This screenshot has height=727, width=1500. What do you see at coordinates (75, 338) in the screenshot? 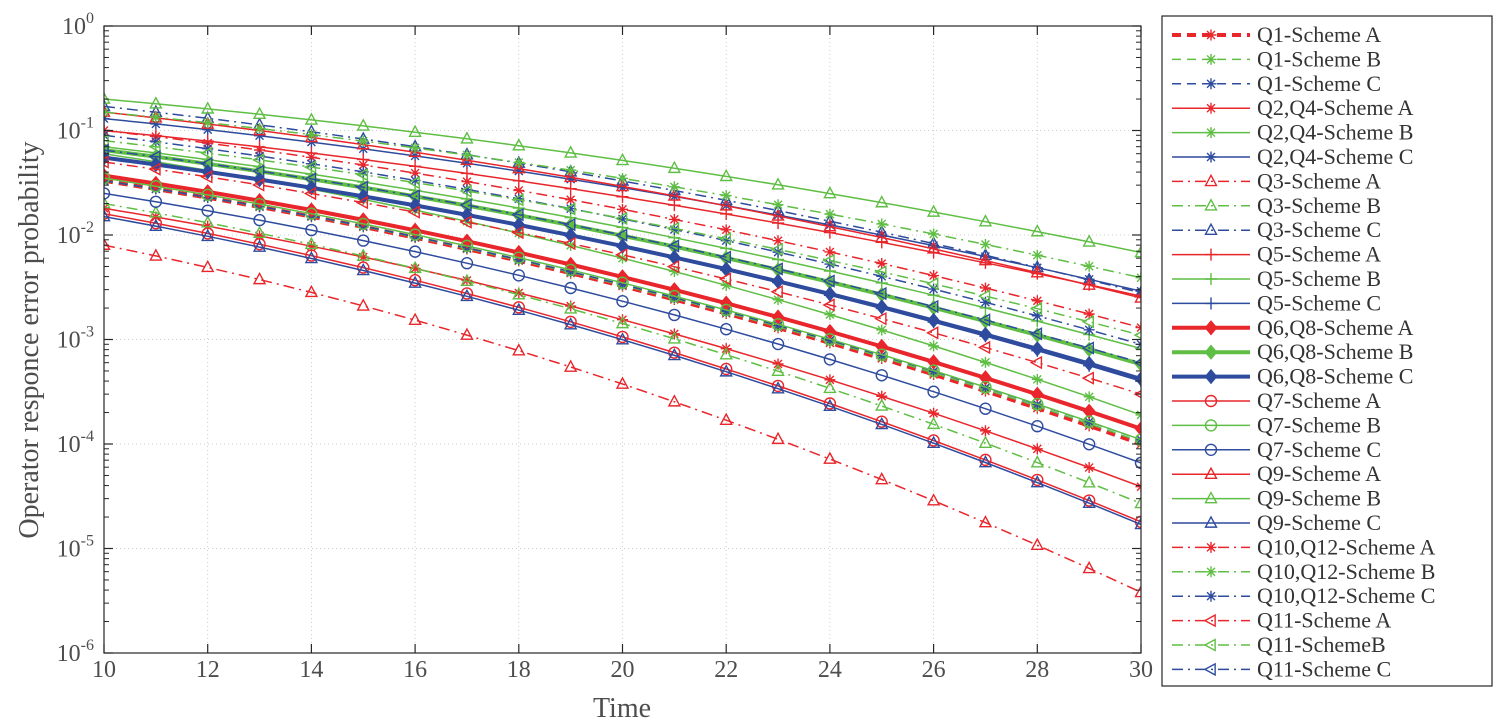
I see `y-tick-labels: 100 10-1 10-2 10-3 10-4 10-5 10-6` at bounding box center [75, 338].